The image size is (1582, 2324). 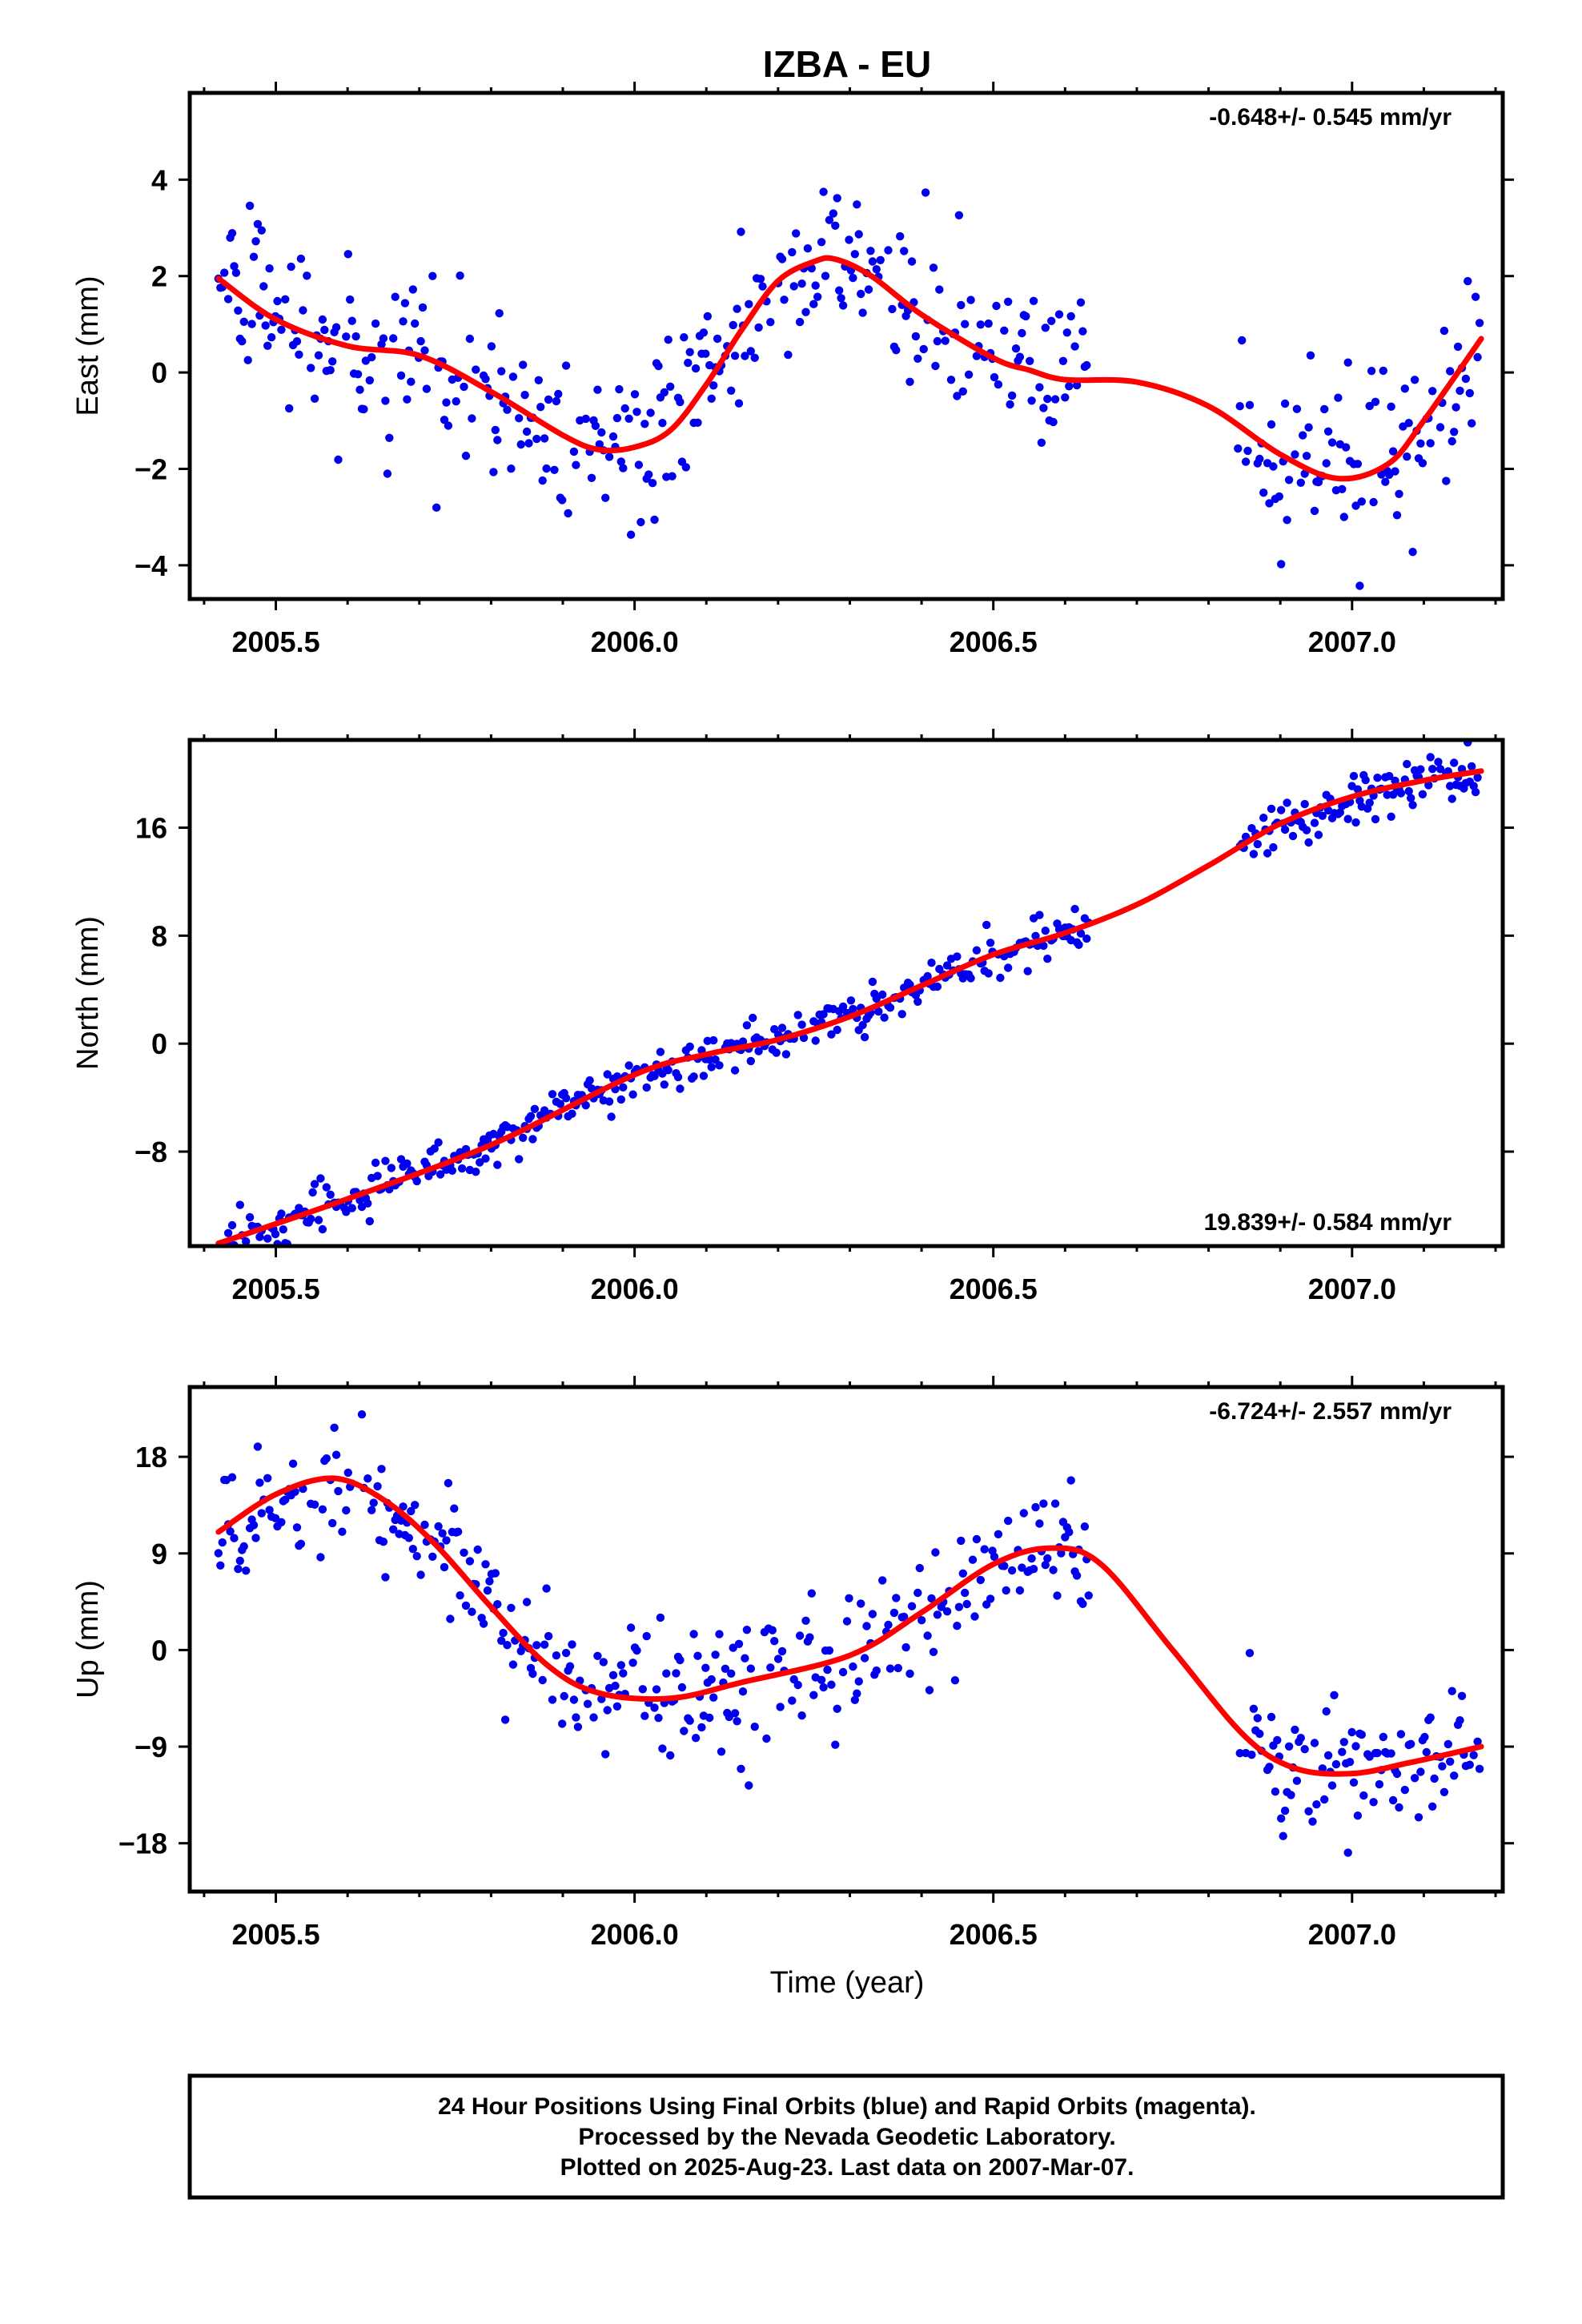 What do you see at coordinates (159, 1554) in the screenshot?
I see `y-tick-label: 9` at bounding box center [159, 1554].